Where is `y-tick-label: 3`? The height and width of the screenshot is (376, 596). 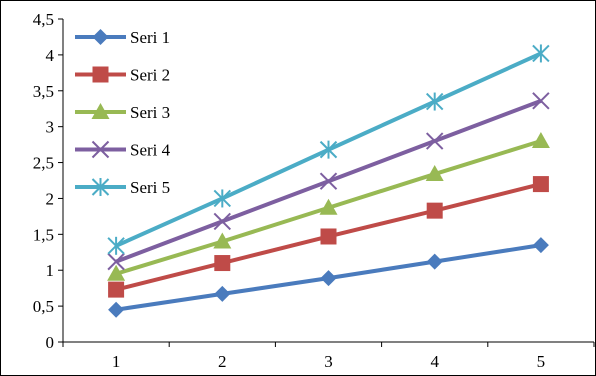
y-tick-label: 3 is located at coordinates (50, 127).